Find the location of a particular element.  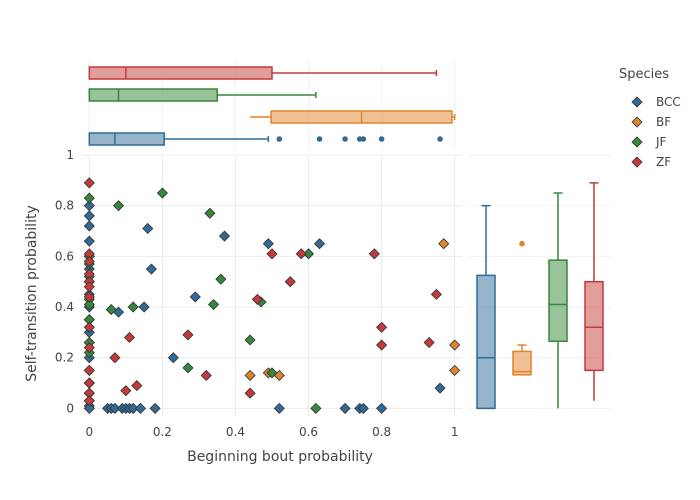

legend-label: BF is located at coordinates (663, 122).